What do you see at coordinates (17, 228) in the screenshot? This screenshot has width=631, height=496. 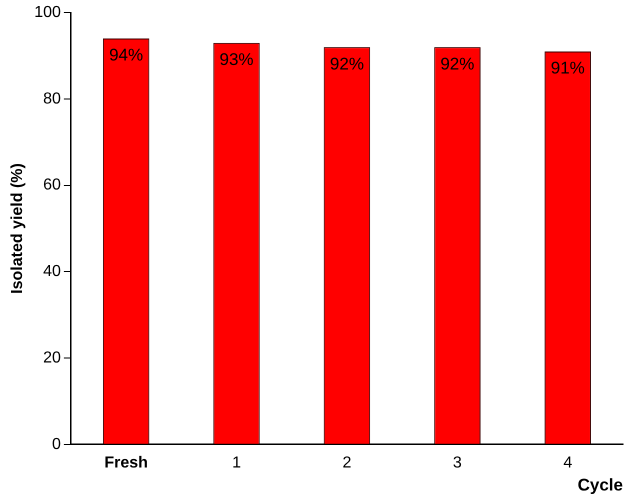 I see `y-axis-title: Isolated yield (%)` at bounding box center [17, 228].